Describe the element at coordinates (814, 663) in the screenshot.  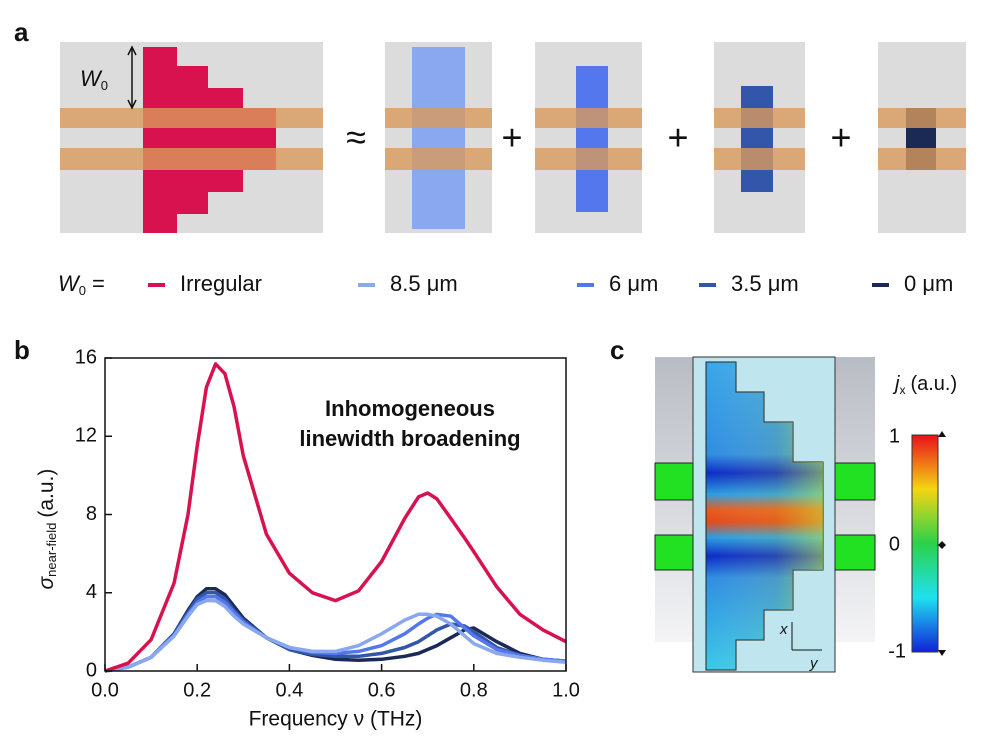
I see `axis-y: y` at that location.